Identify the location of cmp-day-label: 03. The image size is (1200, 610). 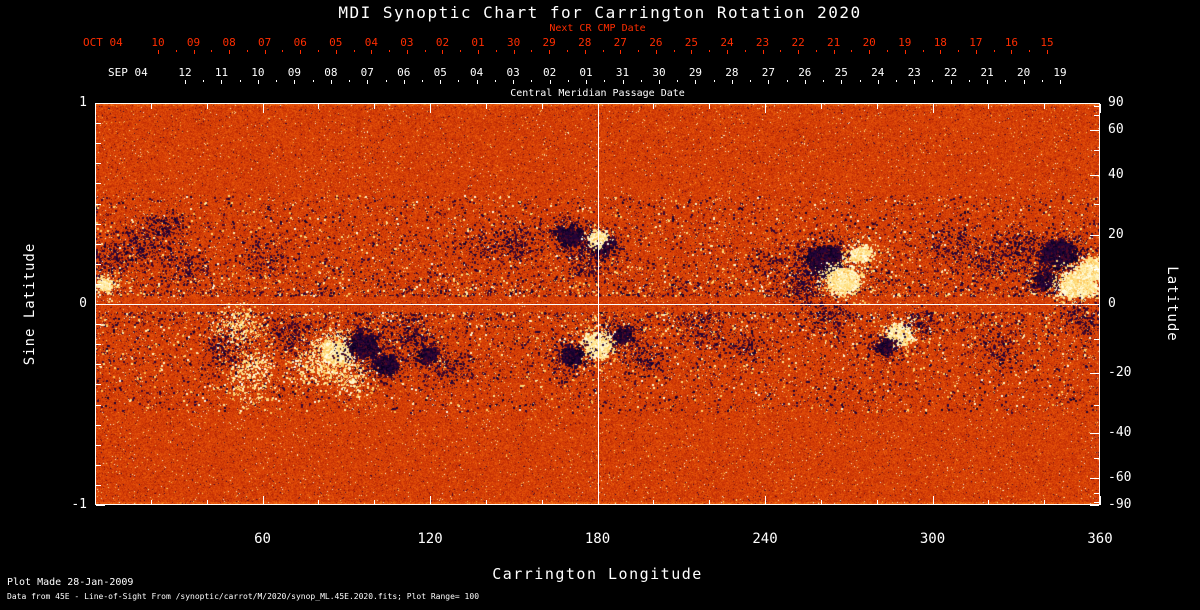
(513, 72).